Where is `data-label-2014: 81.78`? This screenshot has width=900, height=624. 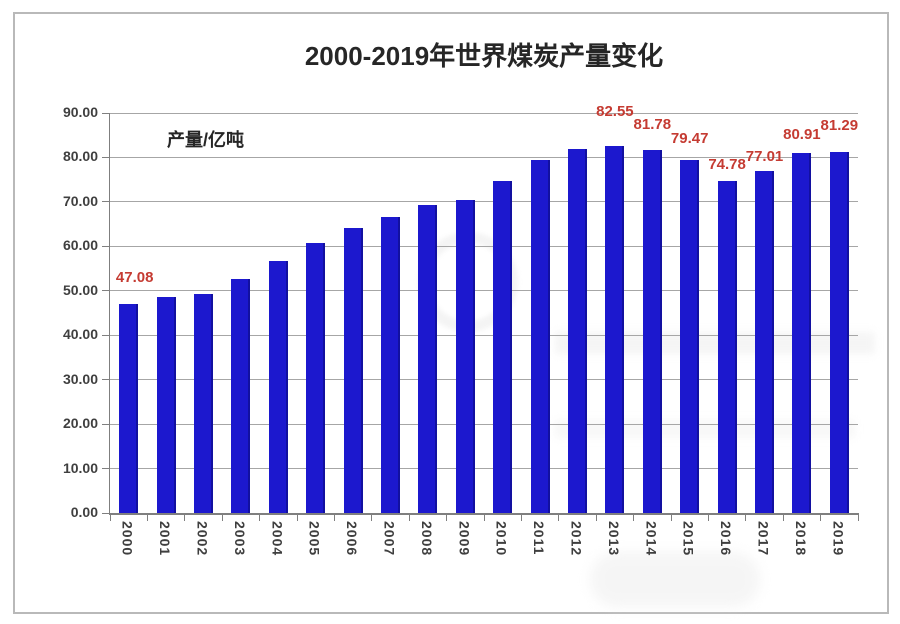 data-label-2014: 81.78 is located at coordinates (652, 124).